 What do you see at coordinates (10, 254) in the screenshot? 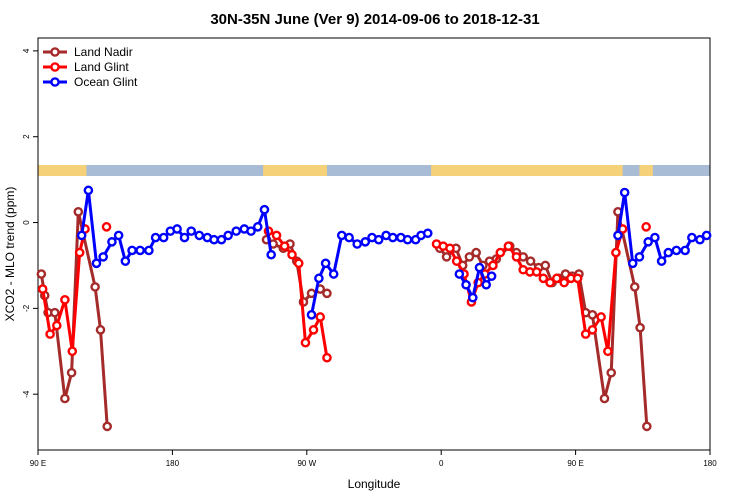
I see `y-axis-label: XCO2 - MLO trend (ppm)` at bounding box center [10, 254].